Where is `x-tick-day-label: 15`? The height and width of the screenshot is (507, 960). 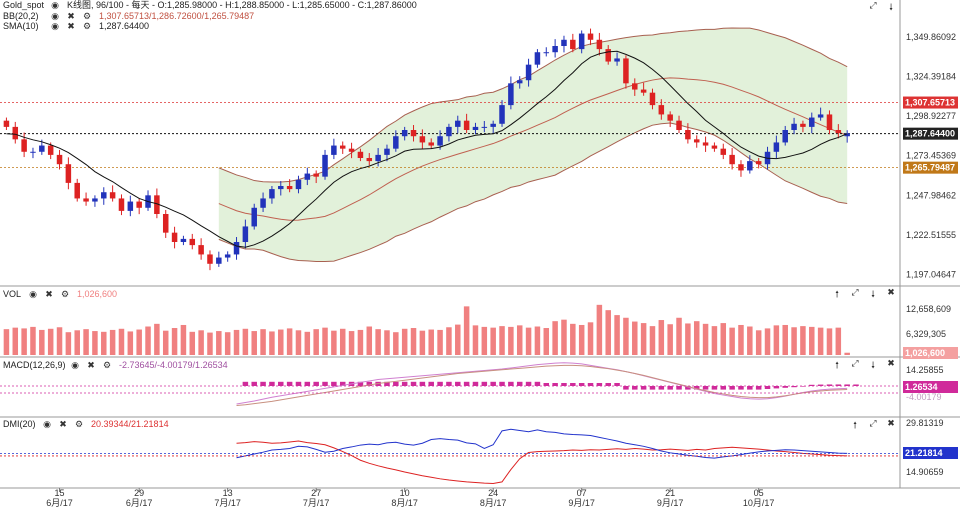 x-tick-day-label: 15 is located at coordinates (60, 493).